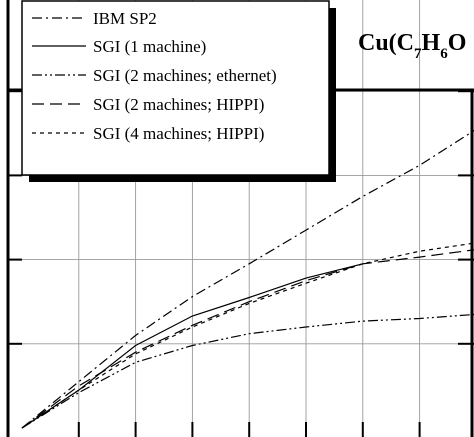 This screenshot has width=474, height=437. What do you see at coordinates (178, 104) in the screenshot?
I see `legend-label-sgi-2-hippi: SGI (2 machines; HIPPI)` at bounding box center [178, 104].